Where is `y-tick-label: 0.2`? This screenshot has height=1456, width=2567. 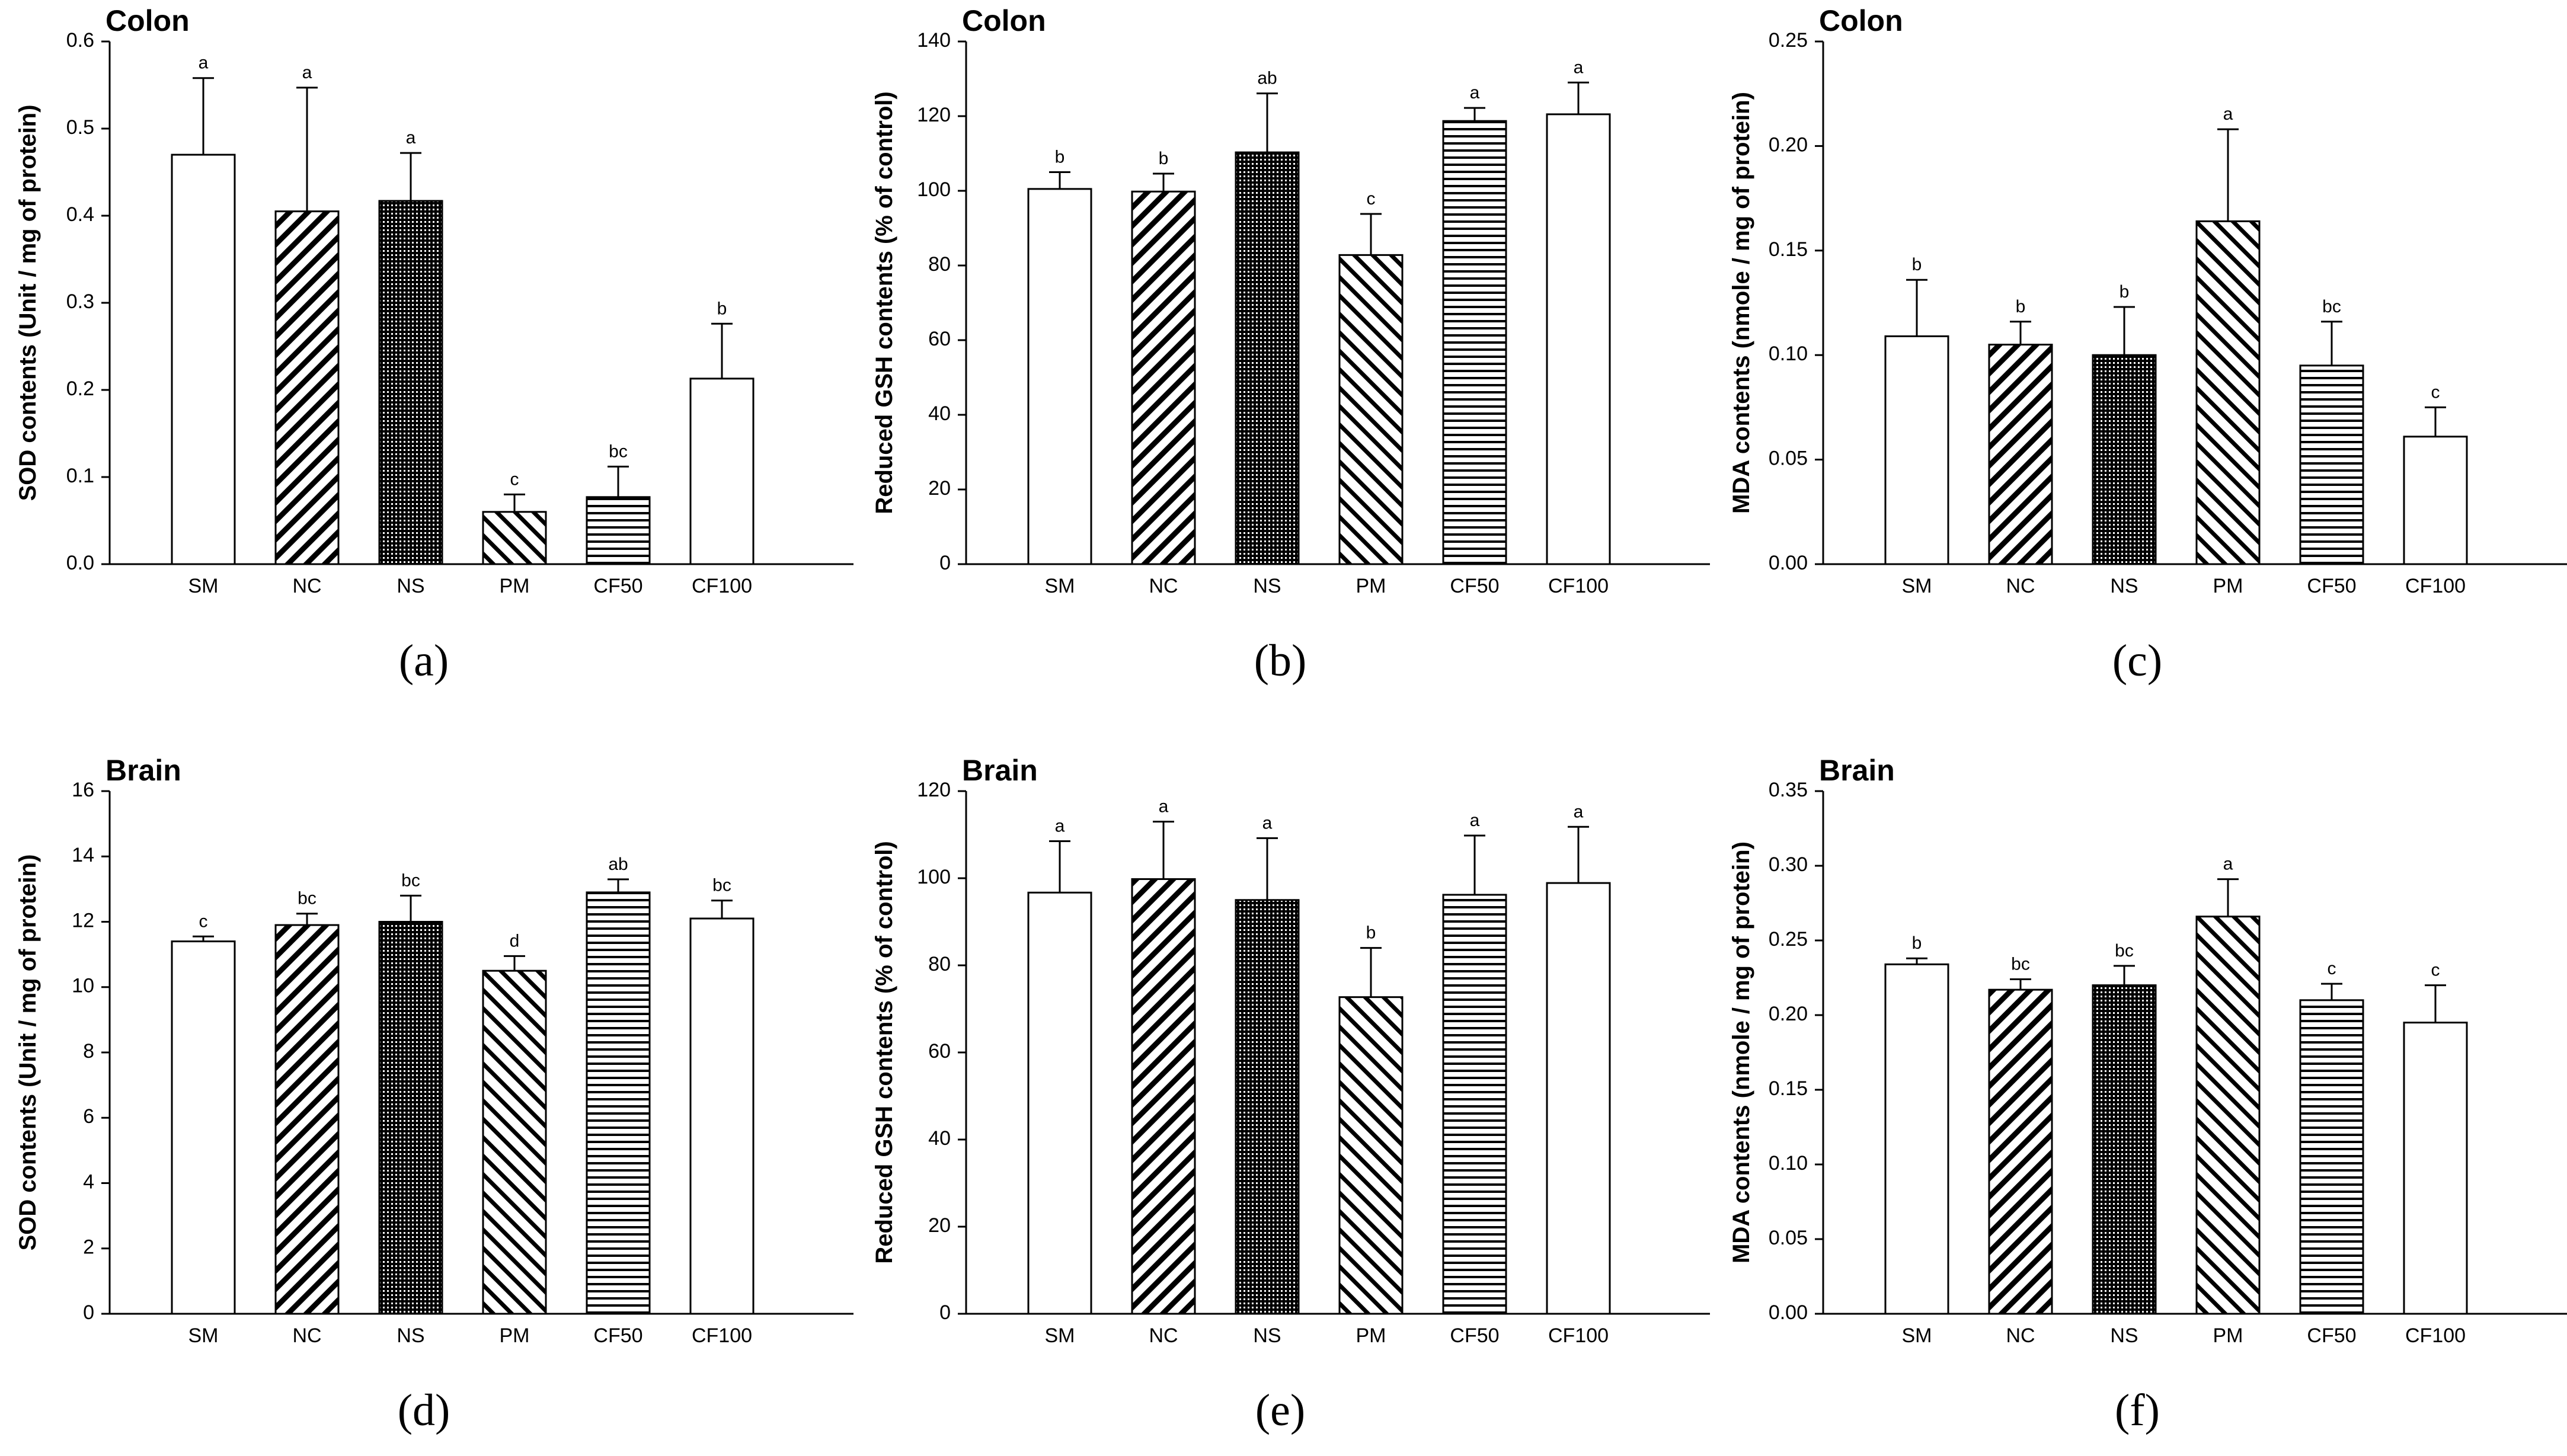
y-tick-label: 0.2 is located at coordinates (80, 388).